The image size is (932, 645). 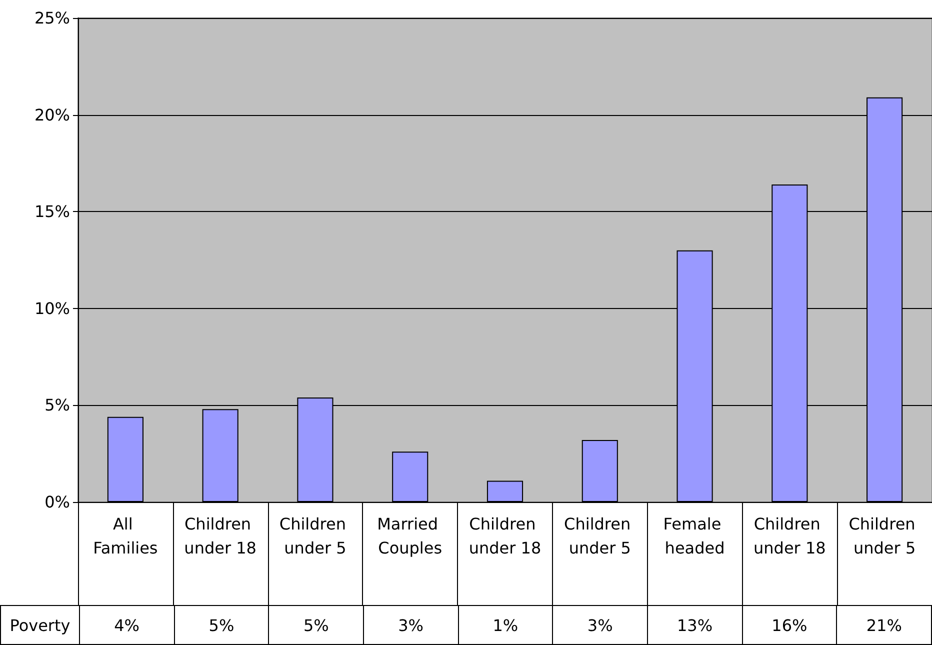 I want to click on y-tick-label: 20%, so click(x=52, y=114).